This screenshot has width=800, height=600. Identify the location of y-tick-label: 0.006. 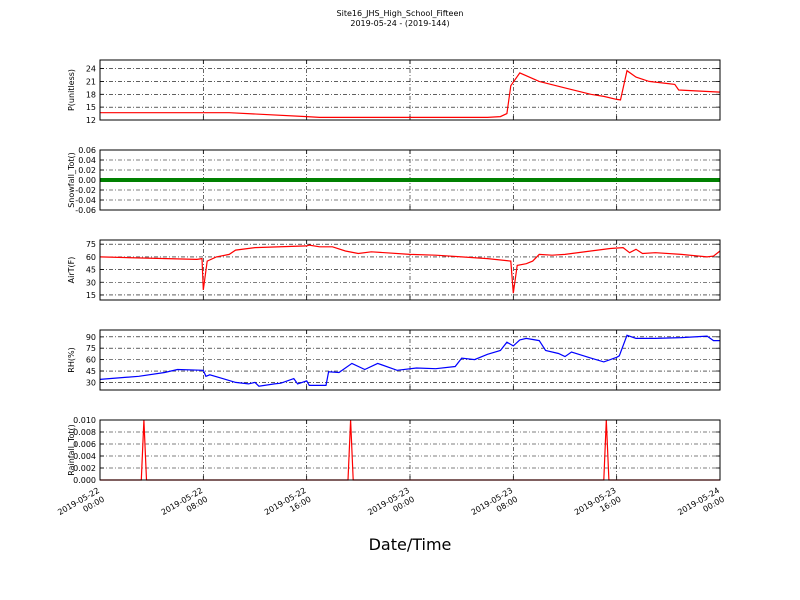
(84, 444).